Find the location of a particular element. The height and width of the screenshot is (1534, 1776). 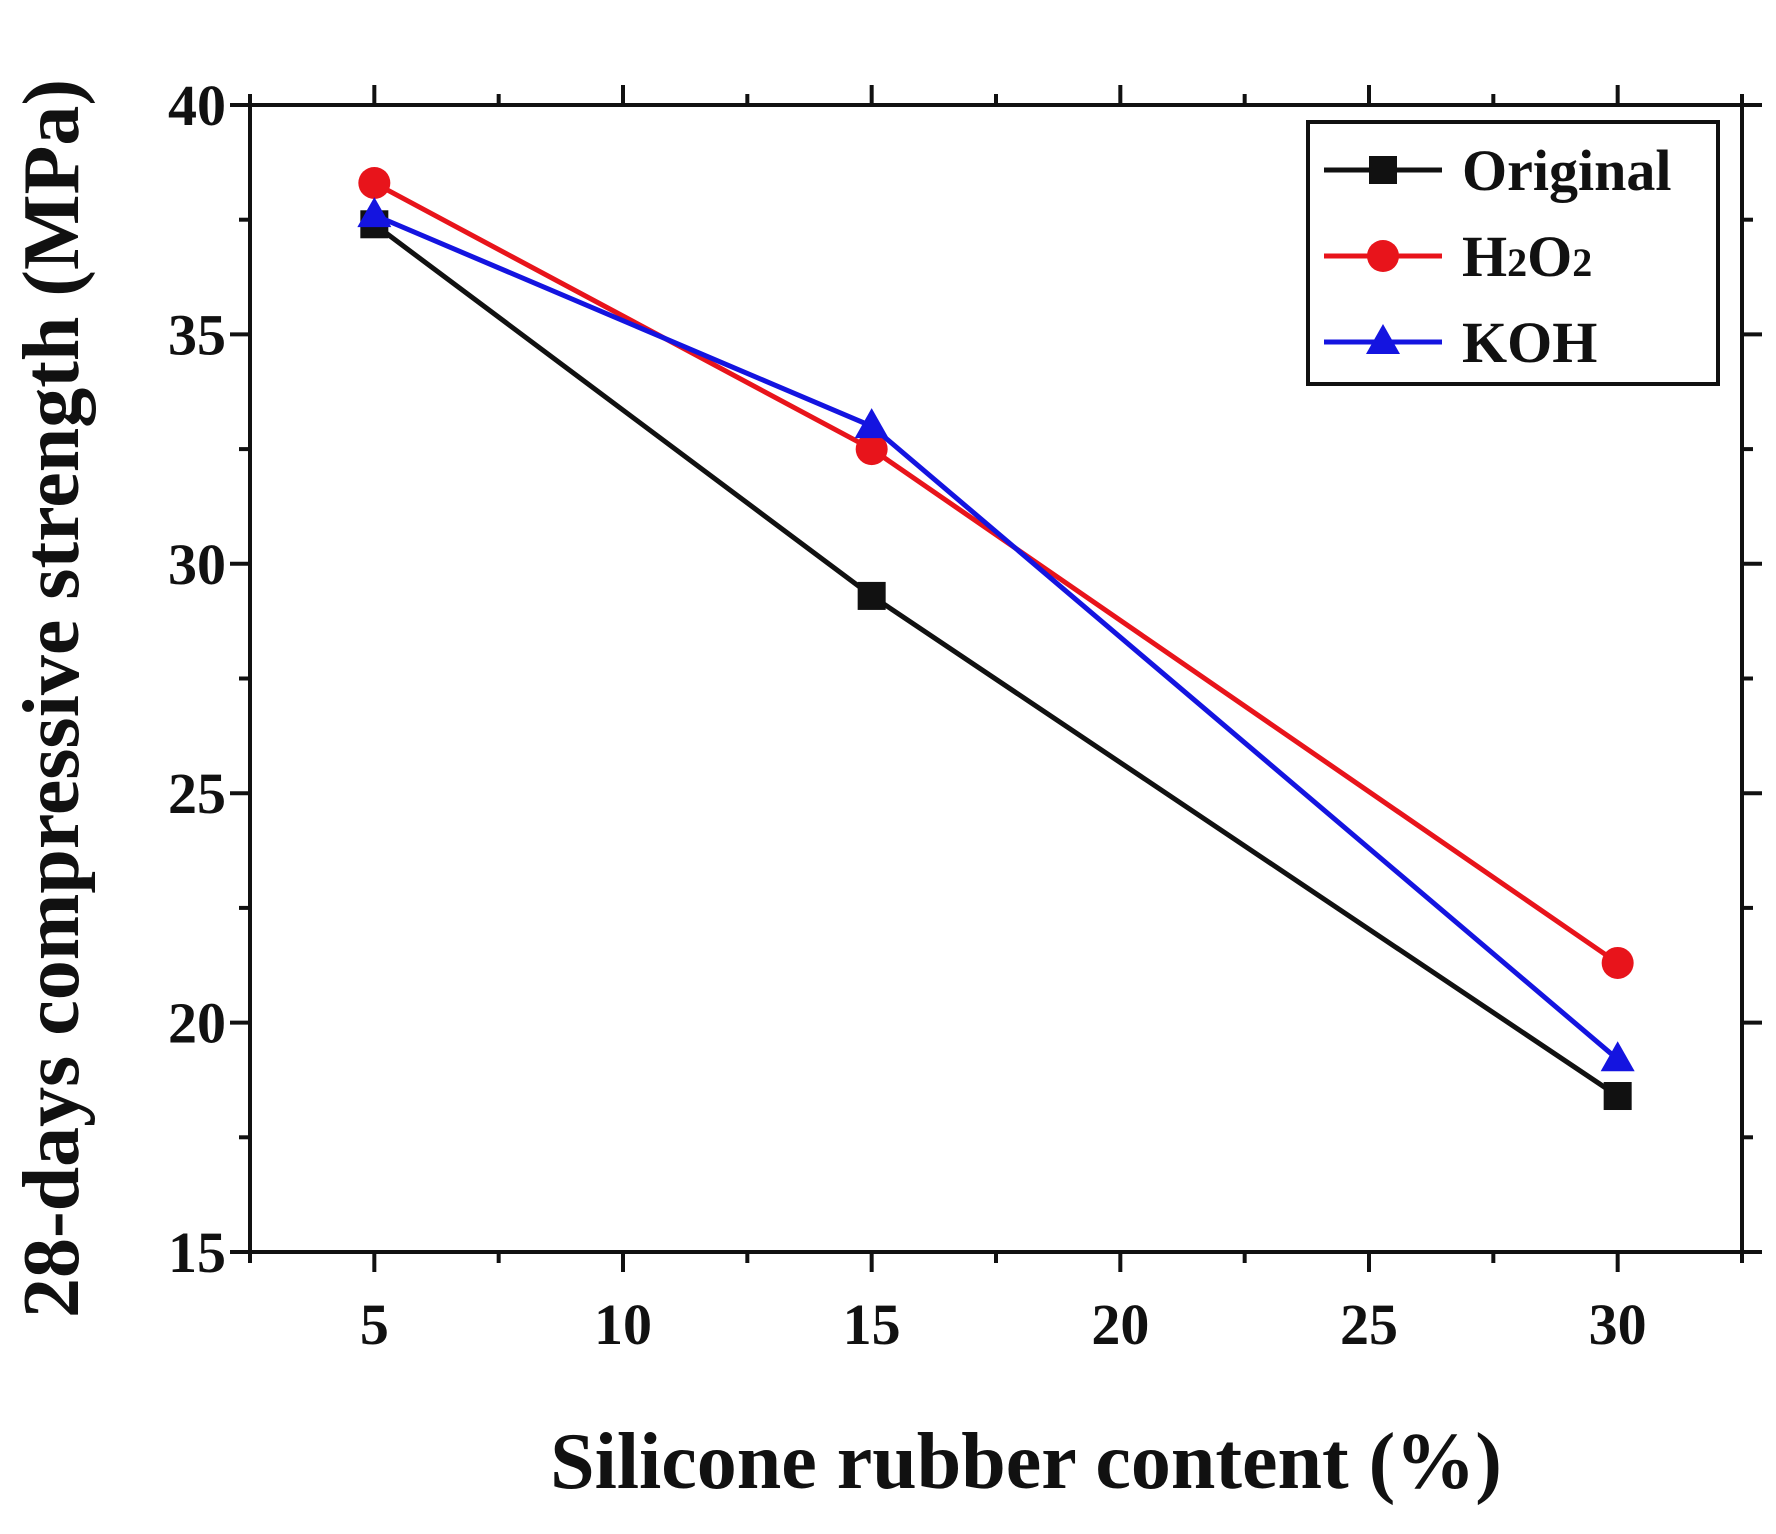

x-tick-label: 30 is located at coordinates (1618, 1324).